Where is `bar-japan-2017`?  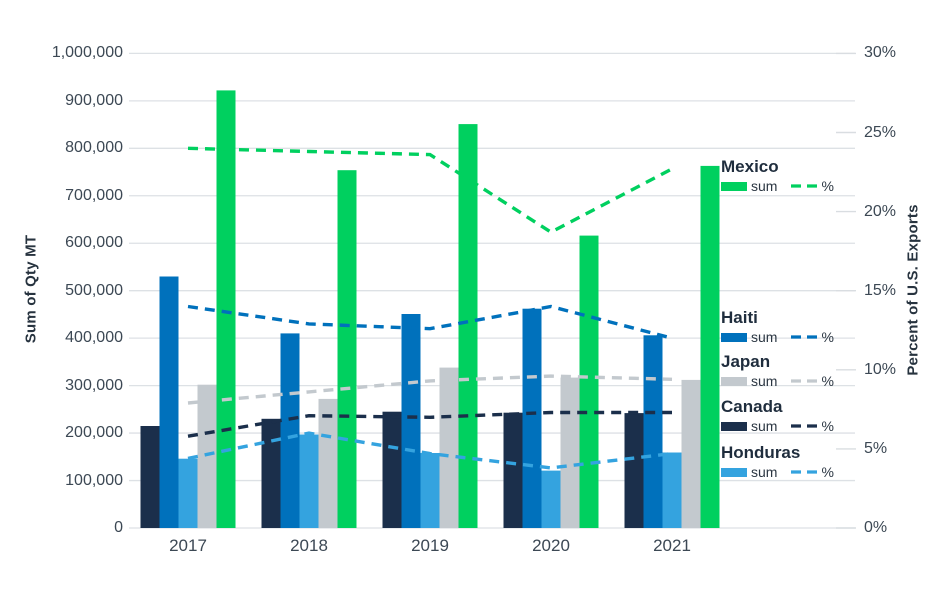
bar-japan-2017 is located at coordinates (207, 456).